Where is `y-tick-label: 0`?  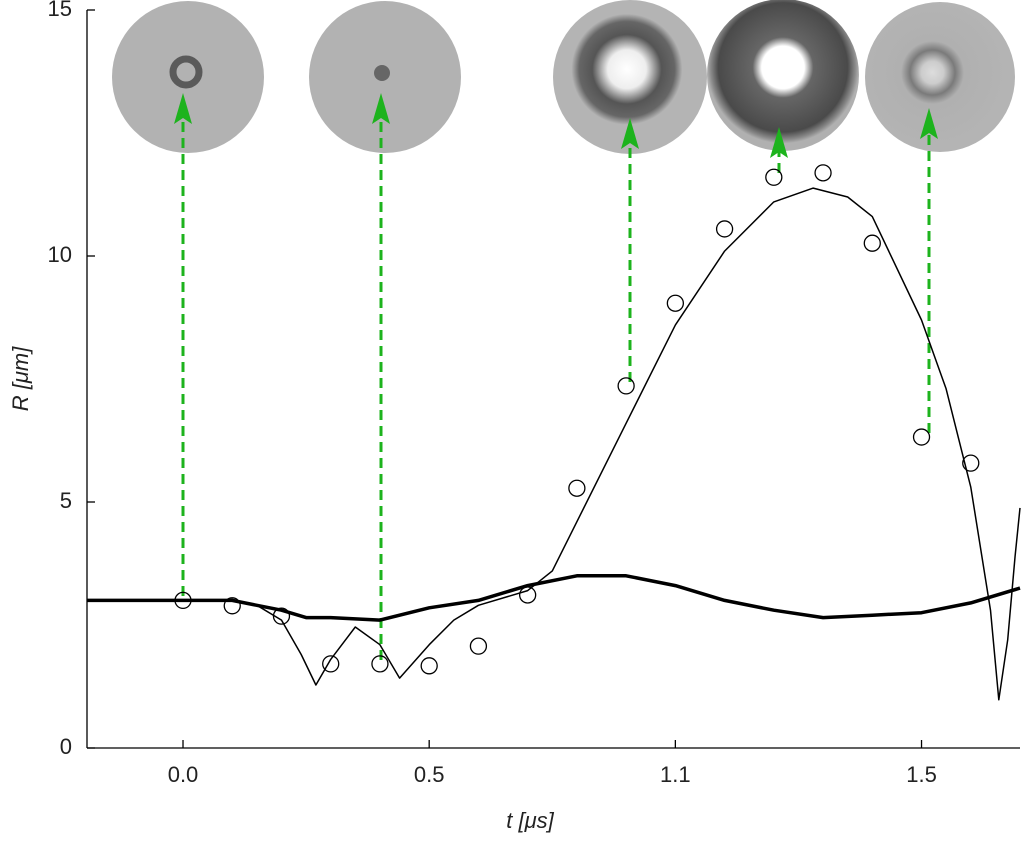 y-tick-label: 0 is located at coordinates (66, 746).